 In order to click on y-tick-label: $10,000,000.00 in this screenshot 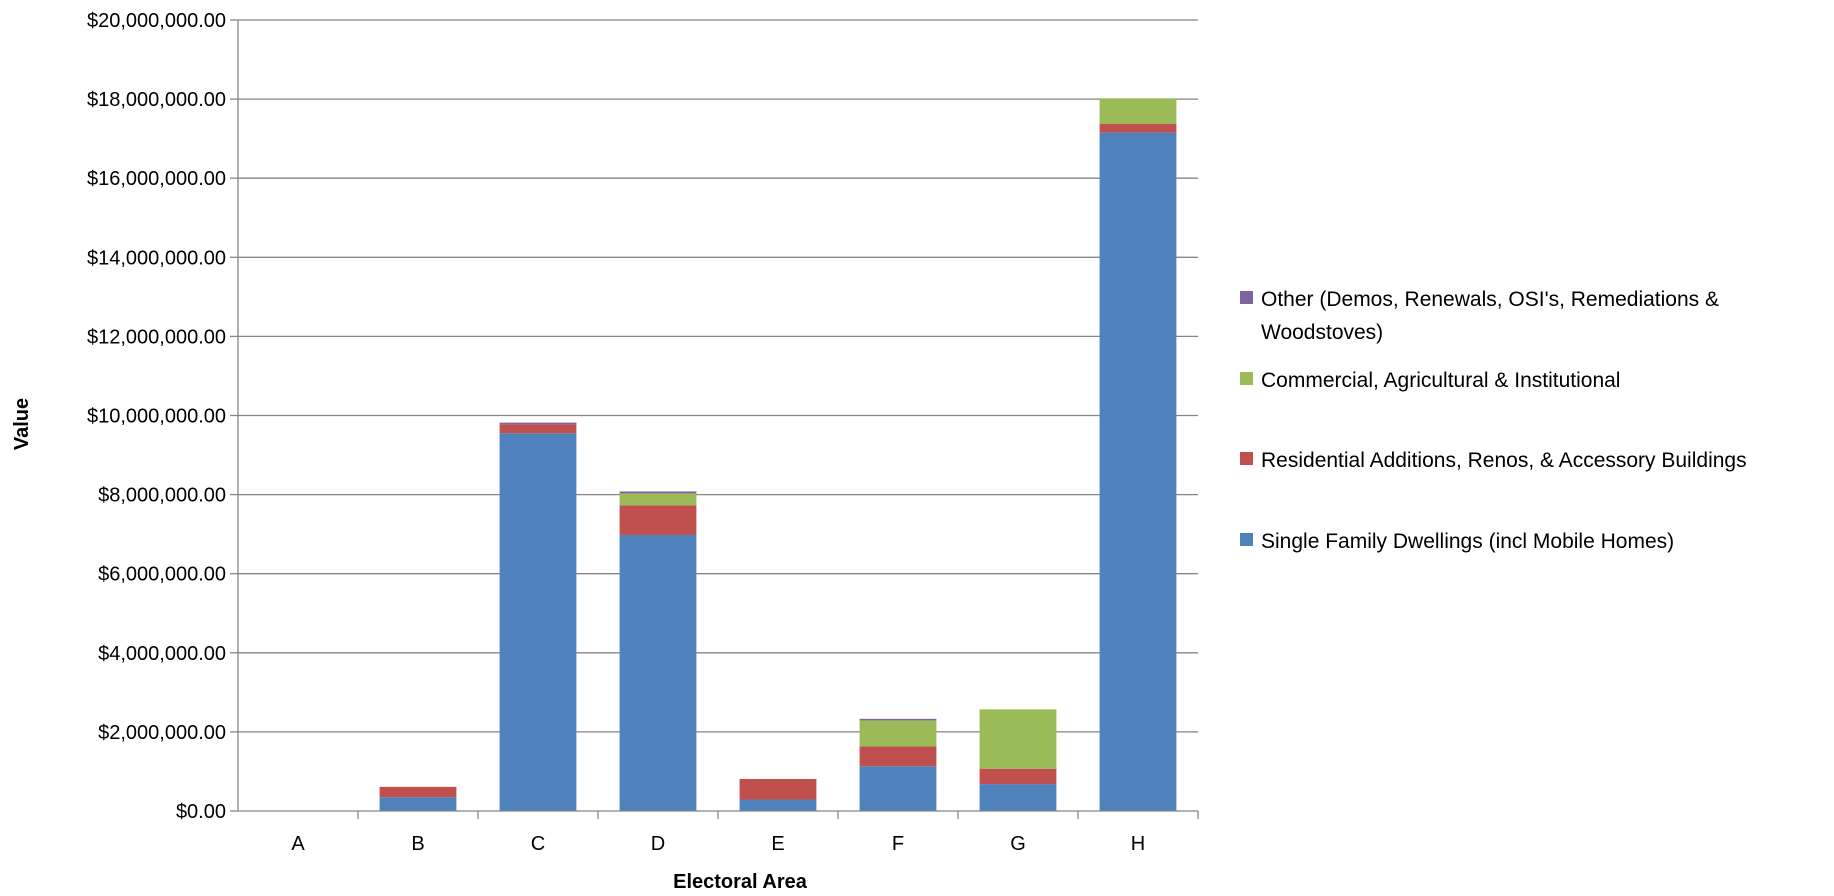, I will do `click(156, 417)`.